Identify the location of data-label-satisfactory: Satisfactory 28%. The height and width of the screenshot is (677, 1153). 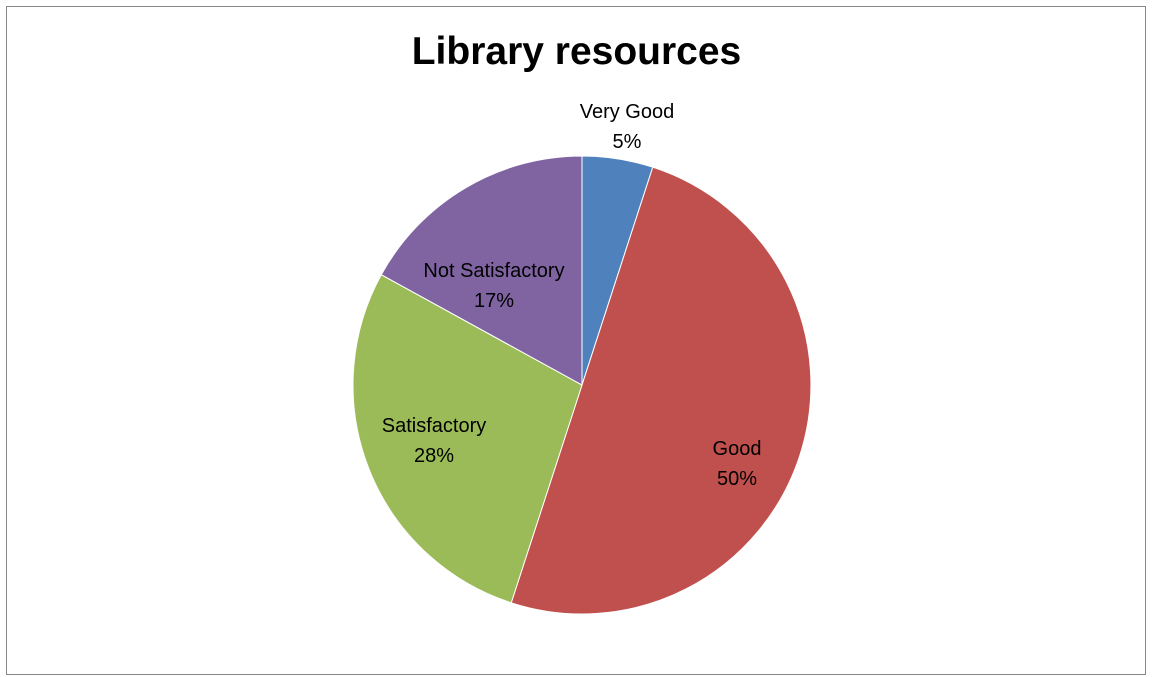
(434, 441).